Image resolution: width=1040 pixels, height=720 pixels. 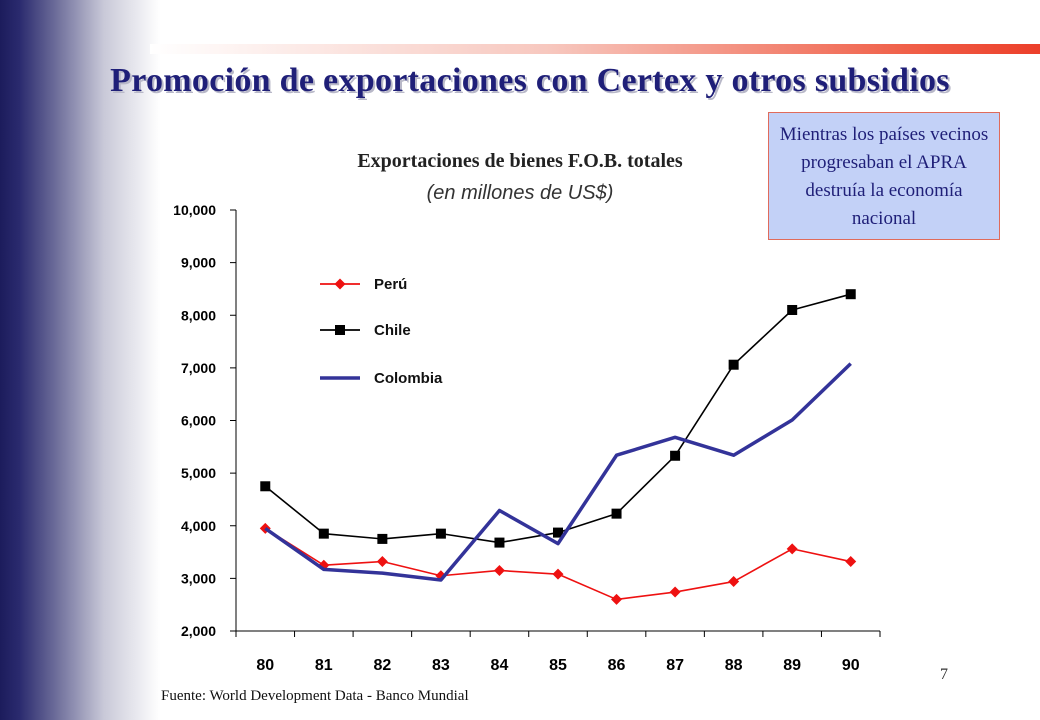 What do you see at coordinates (390, 284) in the screenshot?
I see `legend-label-per: Perú` at bounding box center [390, 284].